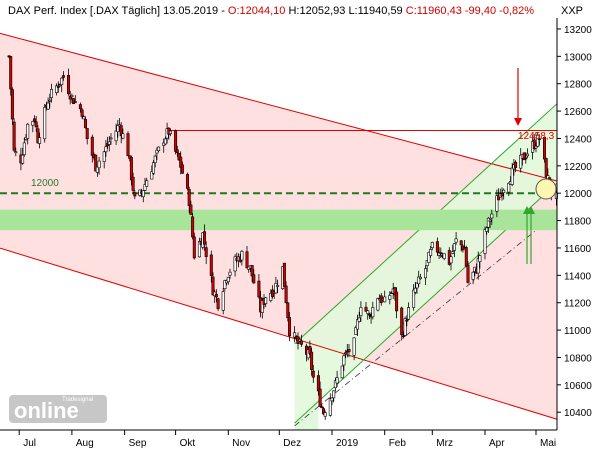  Describe the element at coordinates (375, 11) in the screenshot. I see `header-low: L:11940,59` at that location.